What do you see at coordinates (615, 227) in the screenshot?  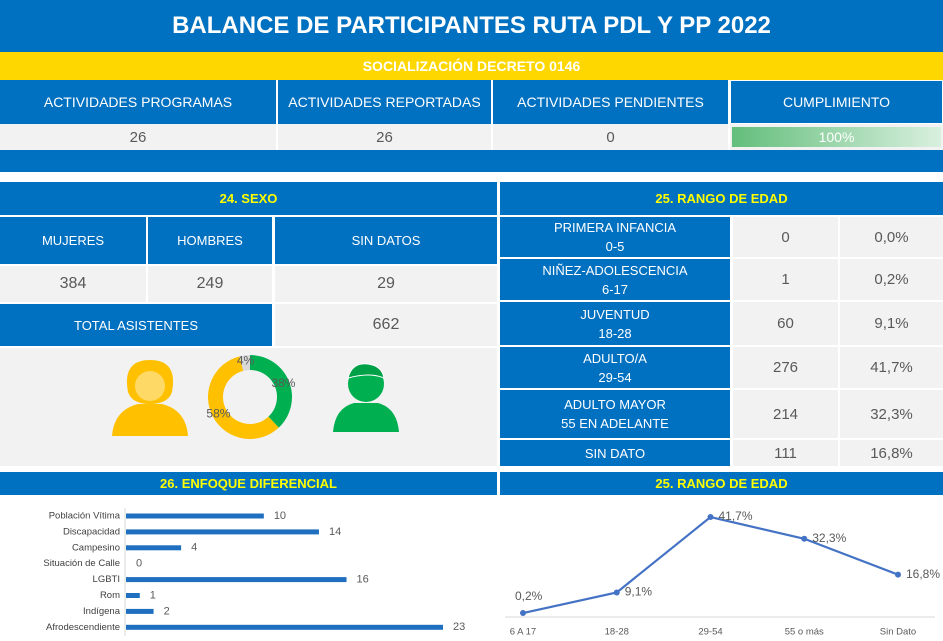 I see `age-label-line: PRIMERA INFANCIA` at bounding box center [615, 227].